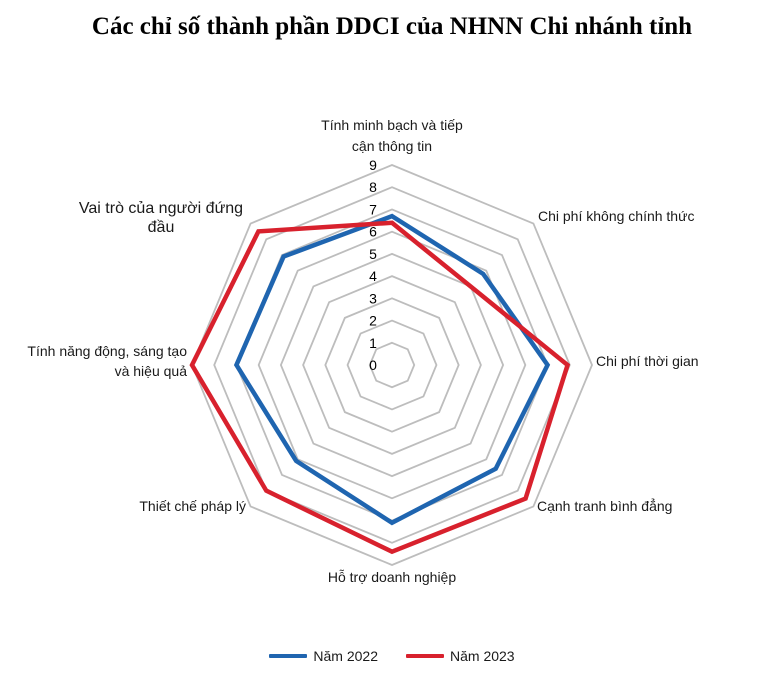 The image size is (784, 683). I want to click on axis-label-7: Tính năng động, sáng tạo và hiệu quả, so click(107, 361).